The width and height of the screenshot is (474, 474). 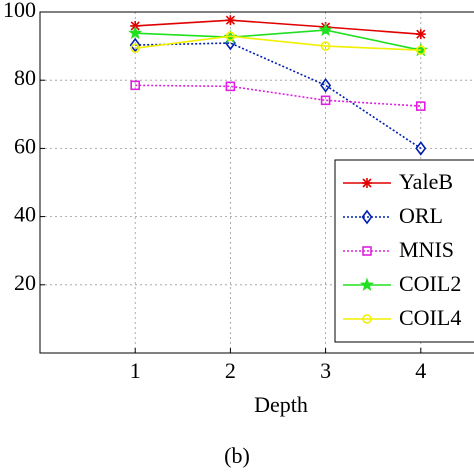 I want to click on x-tick-label: 3, so click(x=325, y=370).